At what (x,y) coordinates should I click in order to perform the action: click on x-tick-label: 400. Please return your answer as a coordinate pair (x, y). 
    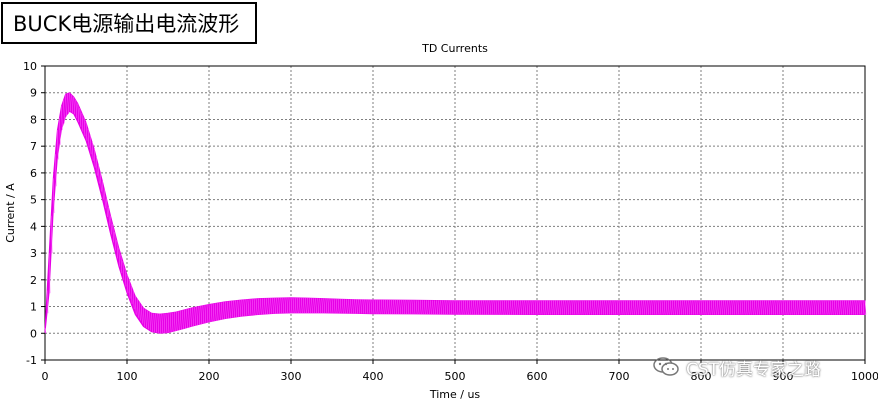
    Looking at the image, I should click on (373, 376).